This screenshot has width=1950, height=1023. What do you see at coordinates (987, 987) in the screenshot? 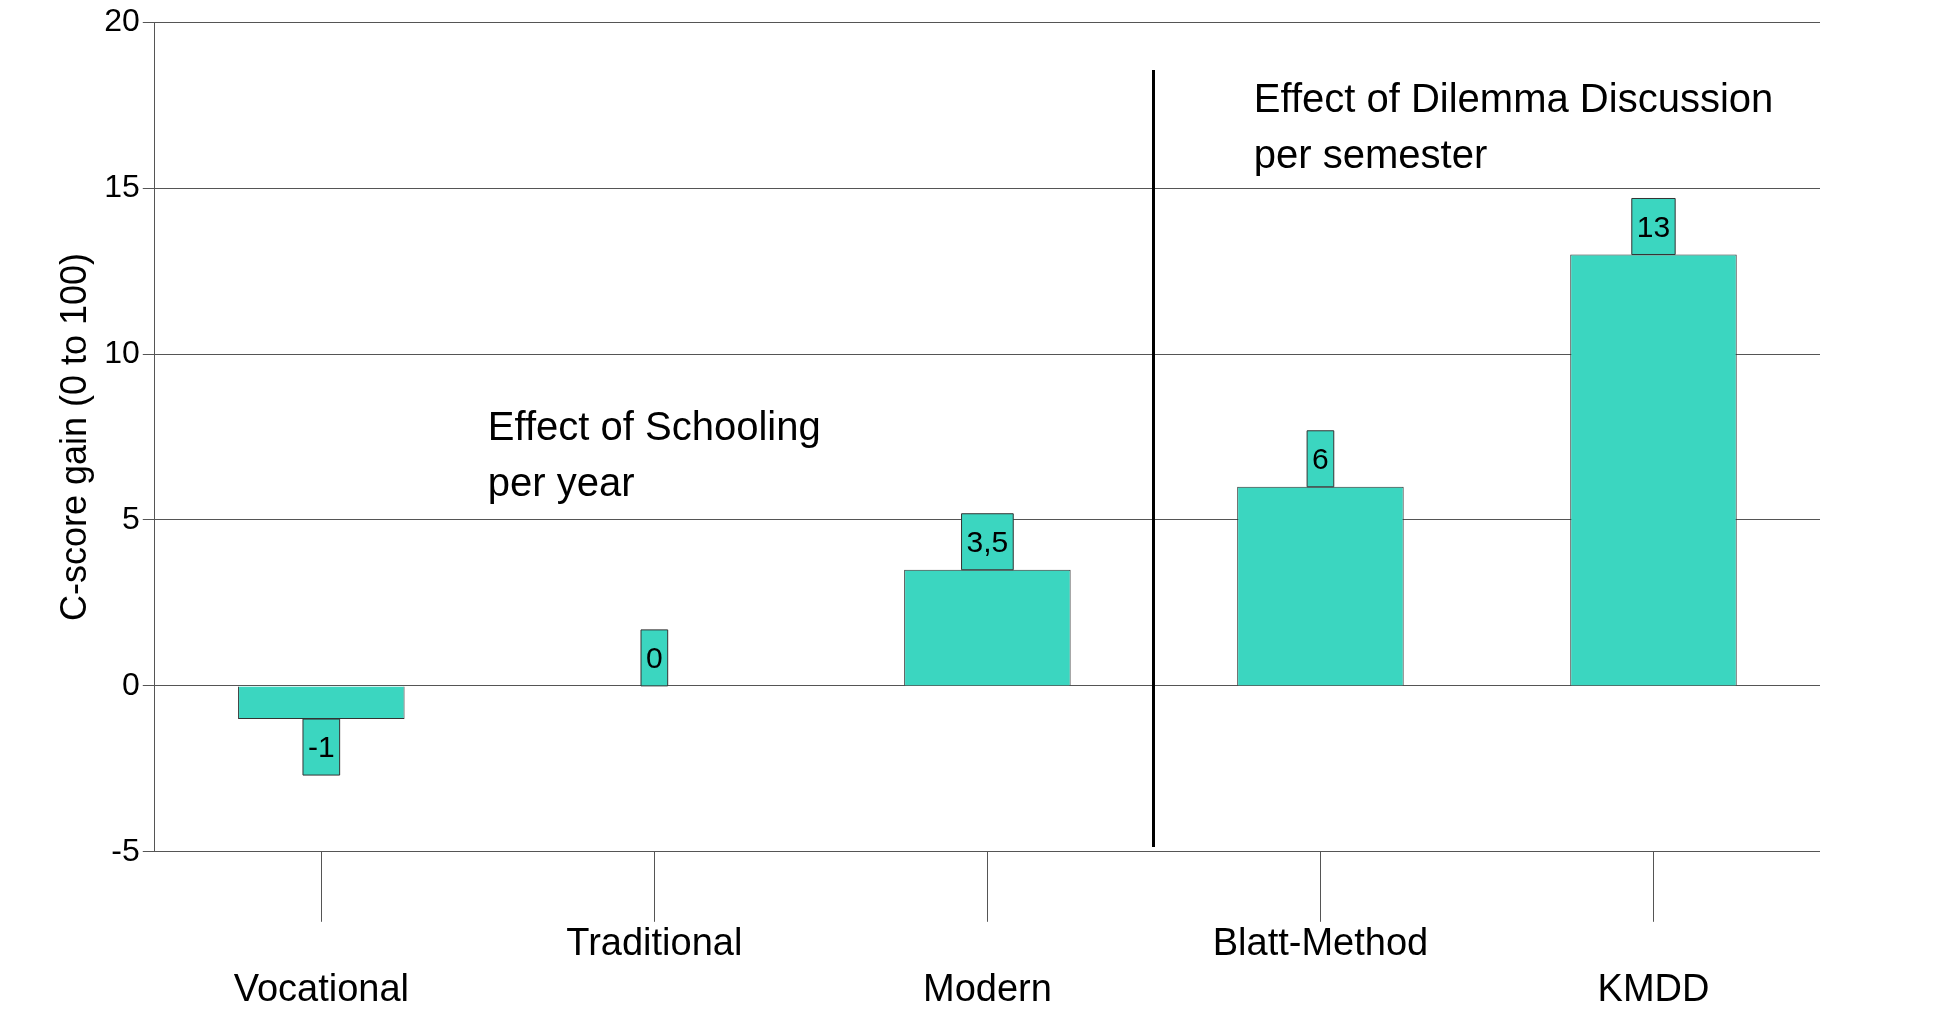
I see `x-tick-label: Modern` at bounding box center [987, 987].